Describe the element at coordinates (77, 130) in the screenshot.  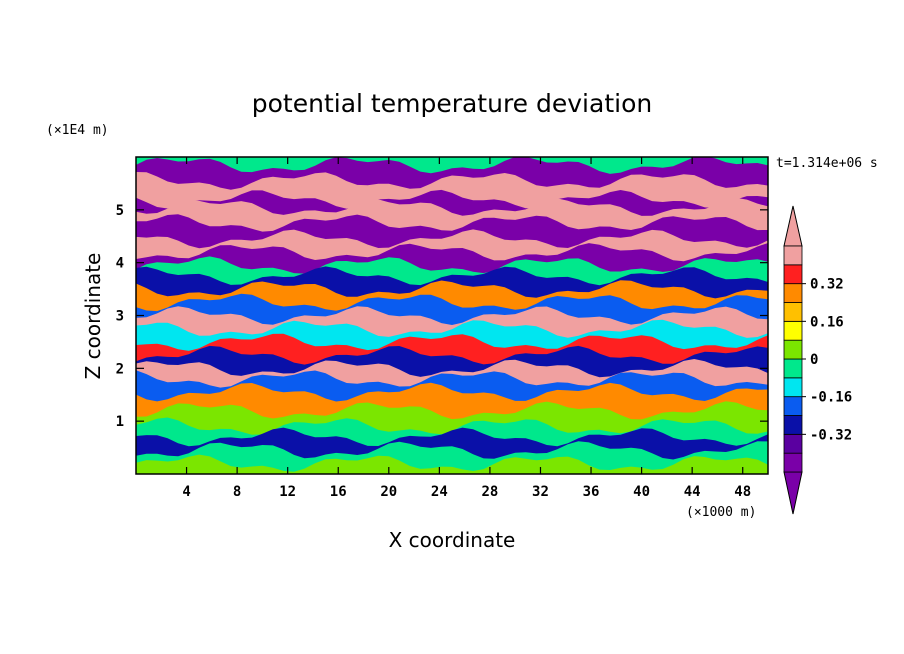
I see `y-unit-label: (×1E4 m)` at that location.